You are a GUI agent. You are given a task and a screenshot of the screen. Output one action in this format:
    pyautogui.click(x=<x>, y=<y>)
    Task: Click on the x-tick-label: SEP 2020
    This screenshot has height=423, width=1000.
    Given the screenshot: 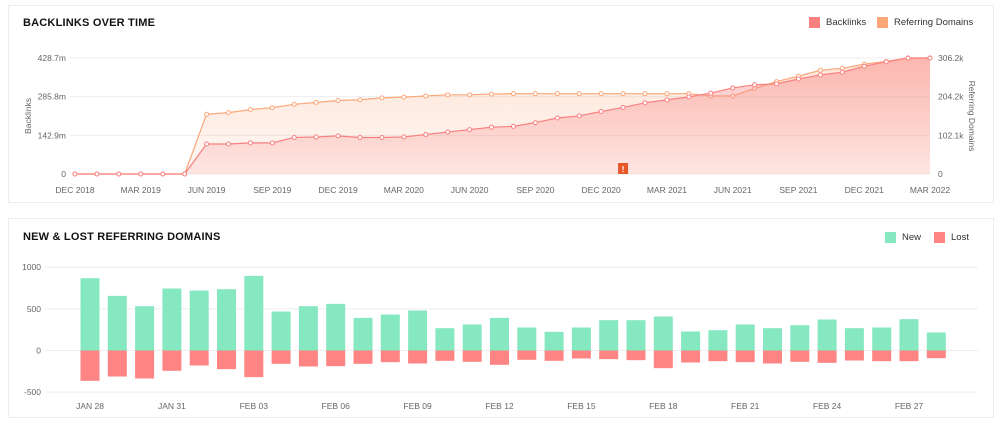 What is the action you would take?
    pyautogui.click(x=535, y=190)
    